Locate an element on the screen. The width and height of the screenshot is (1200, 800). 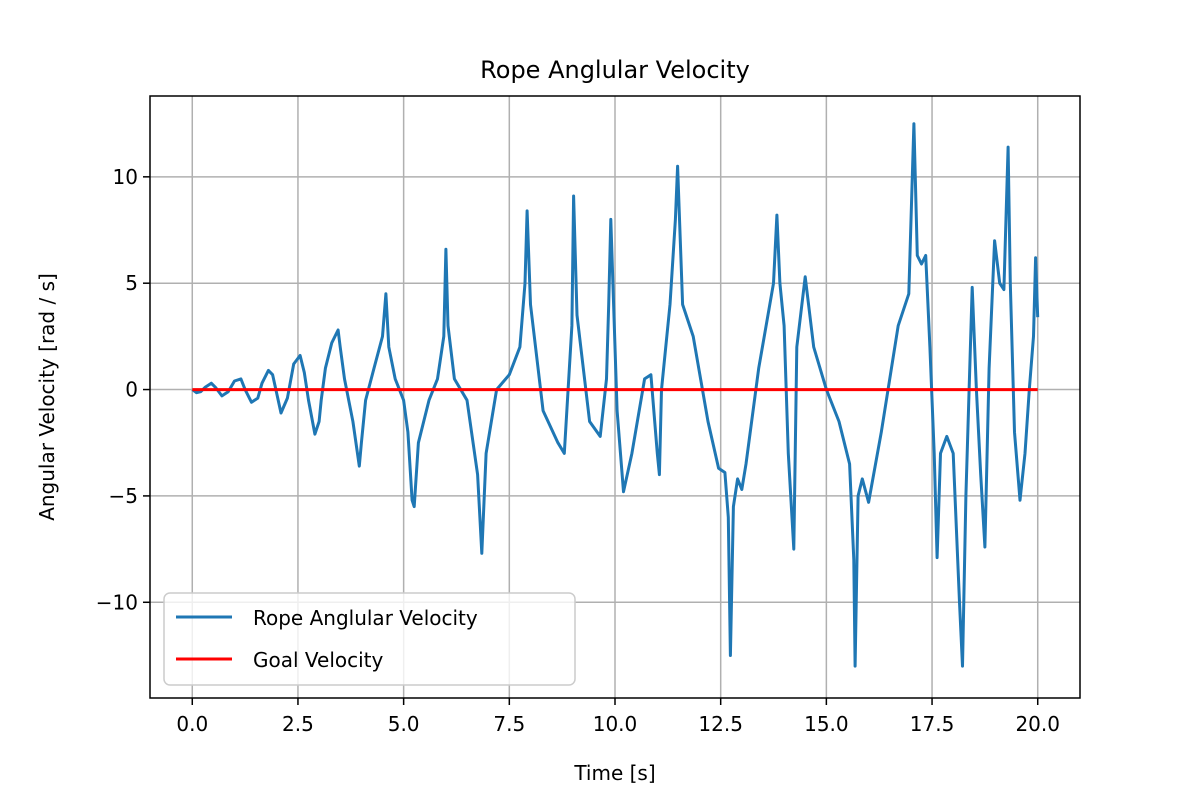
chart-title: Rope Anglular Velocity is located at coordinates (615, 70).